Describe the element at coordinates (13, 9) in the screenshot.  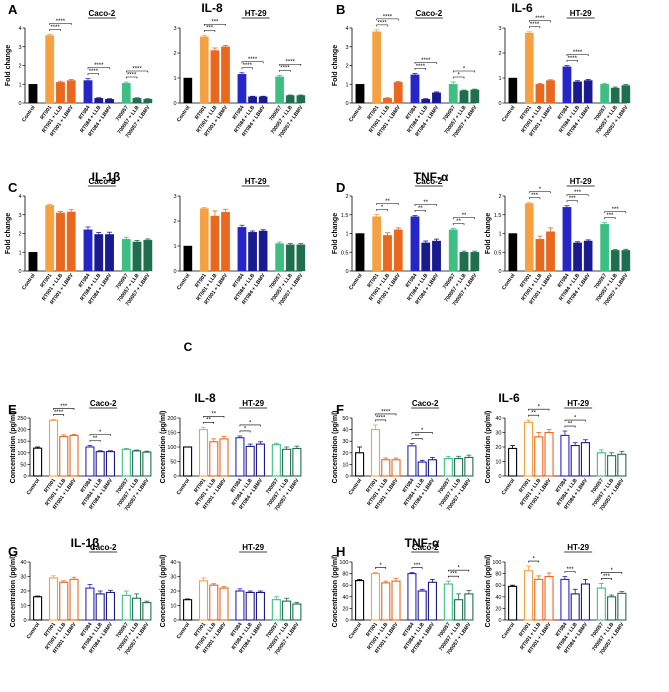
I see `panel-letter-a: A` at that location.